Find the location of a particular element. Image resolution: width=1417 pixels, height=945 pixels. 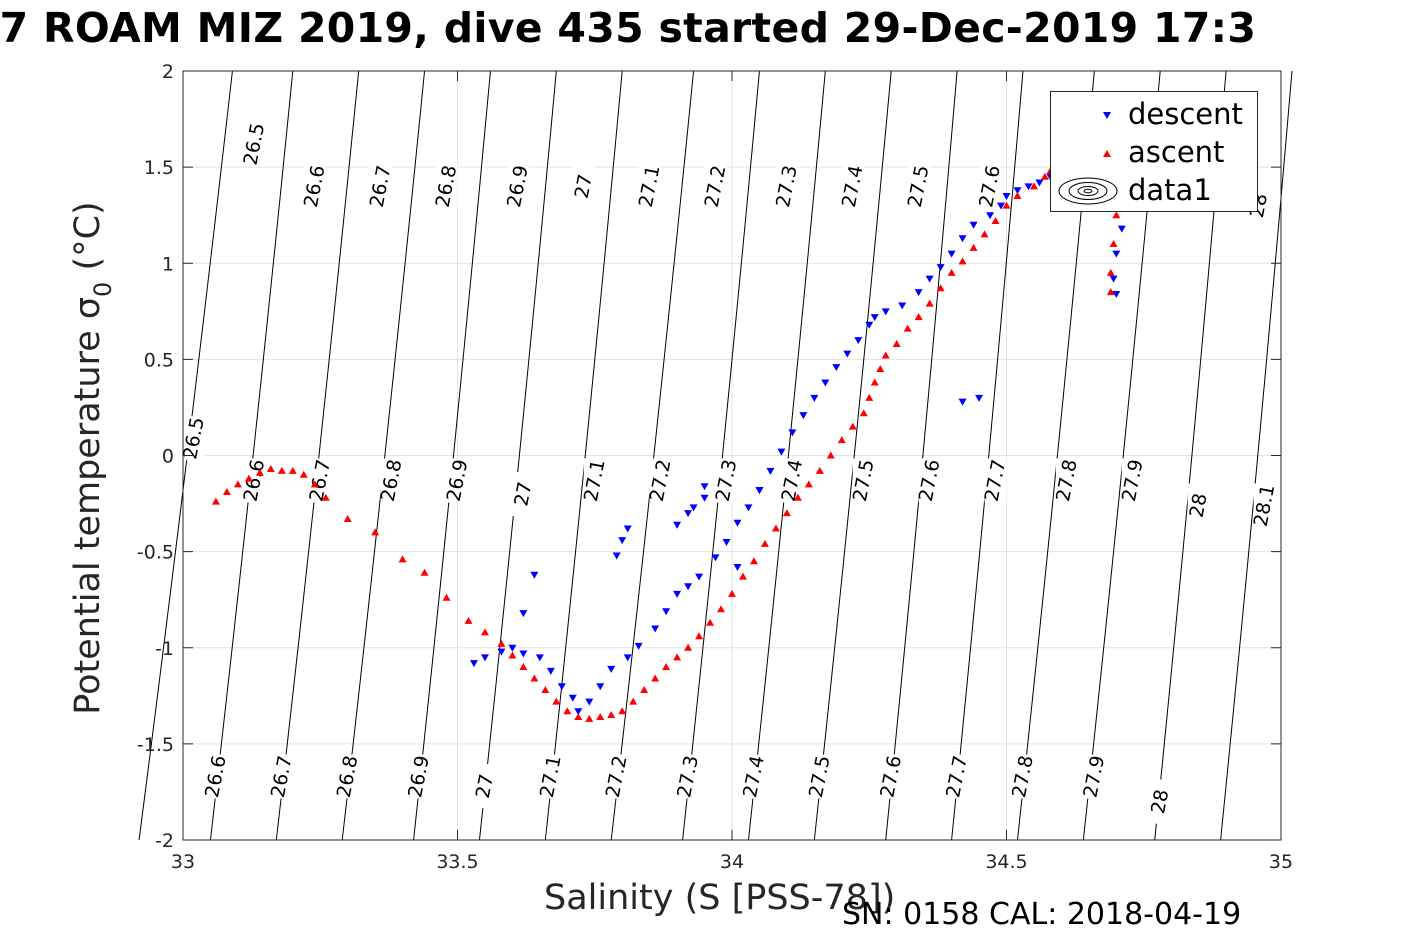

legend-item-ascent: ascent is located at coordinates (1154, 153).